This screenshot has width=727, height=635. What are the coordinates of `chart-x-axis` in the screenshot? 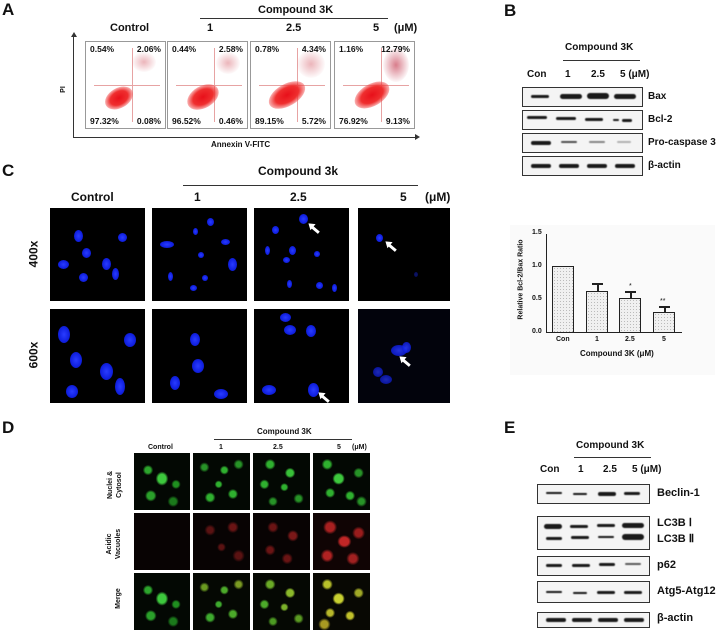 It's located at (614, 332).